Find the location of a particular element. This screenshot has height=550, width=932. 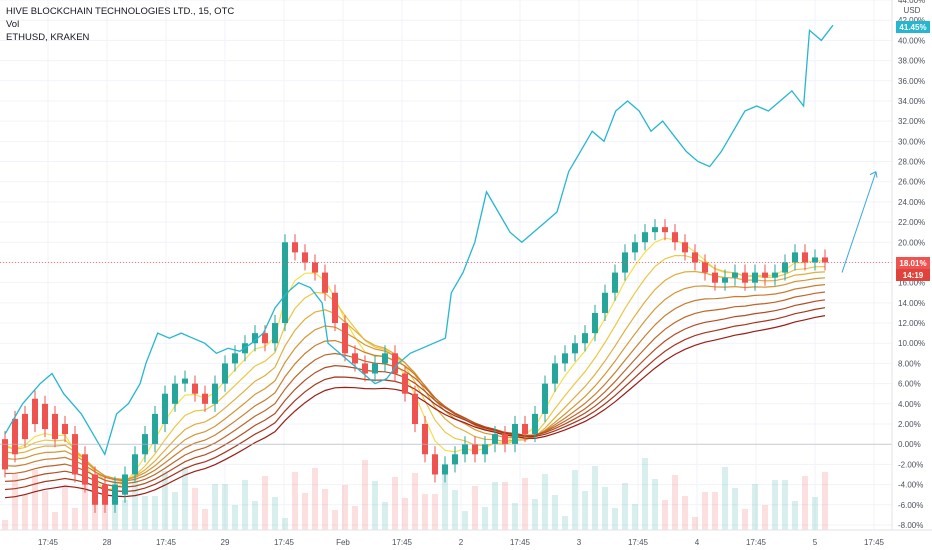

y-tick-label: 12.00% is located at coordinates (911, 323).